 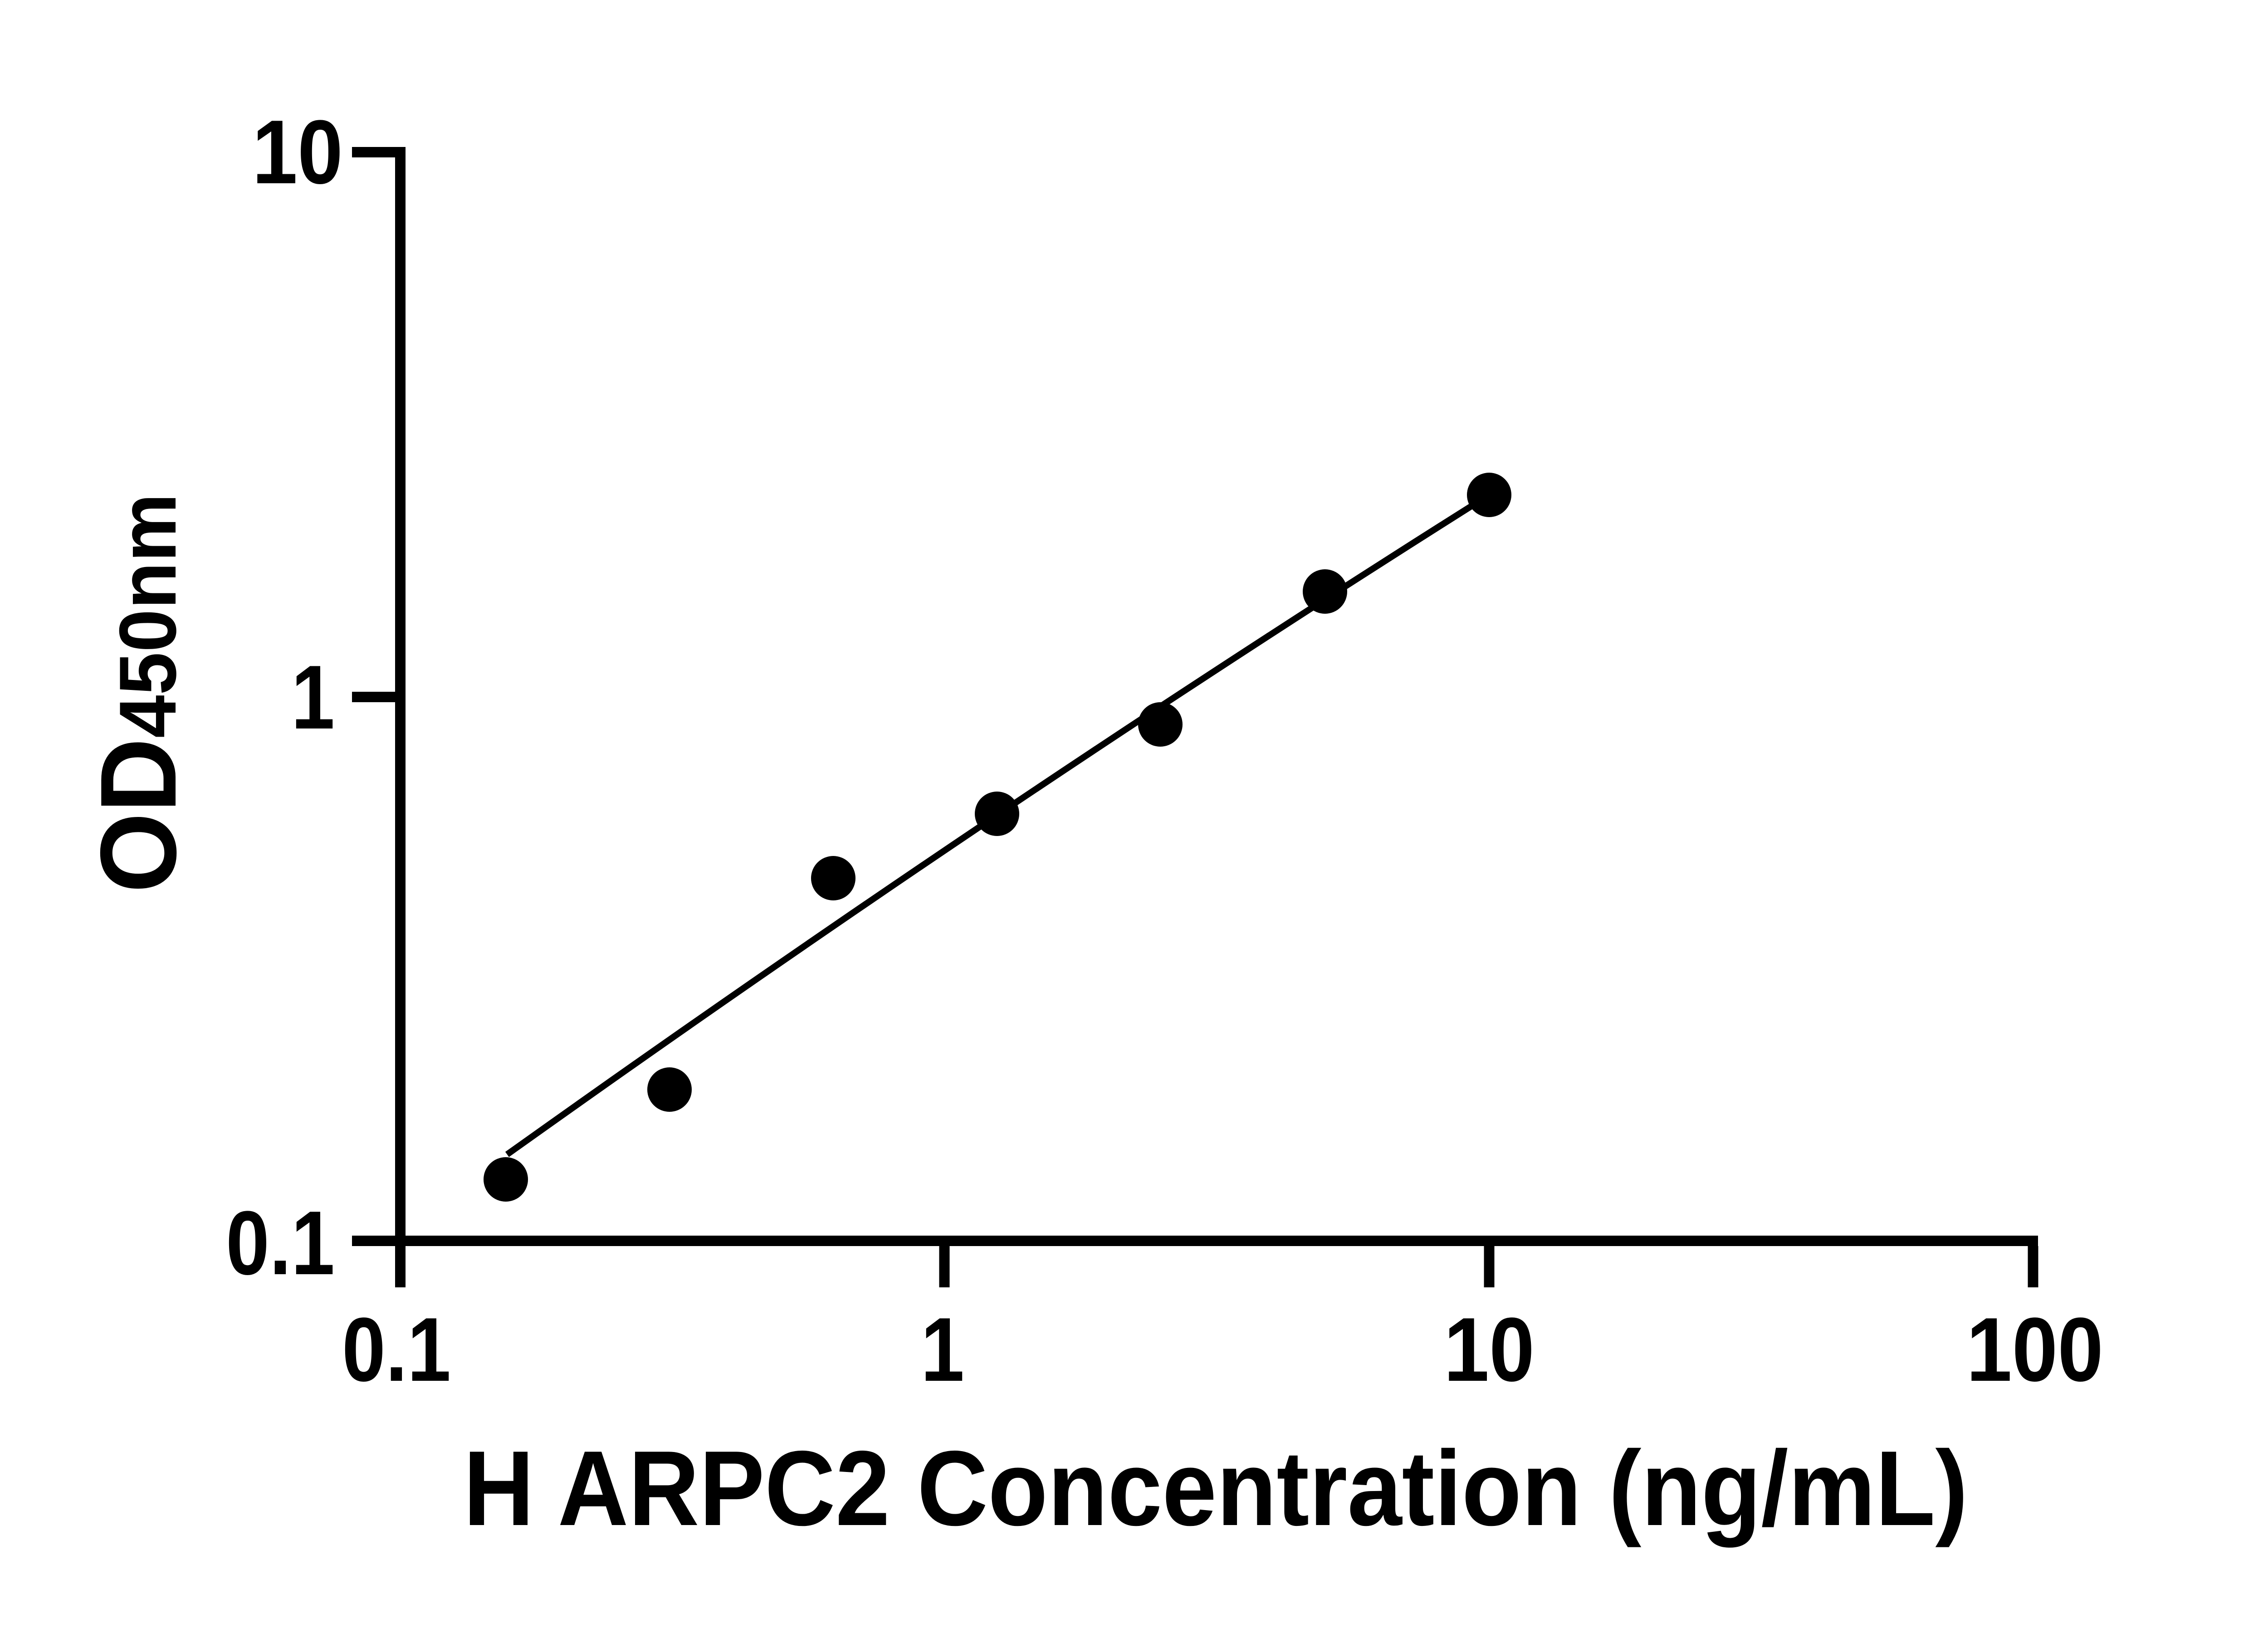 I want to click on svg-text: H ARPC2 Concentration (ng/mL), so click(x=1216, y=1488).